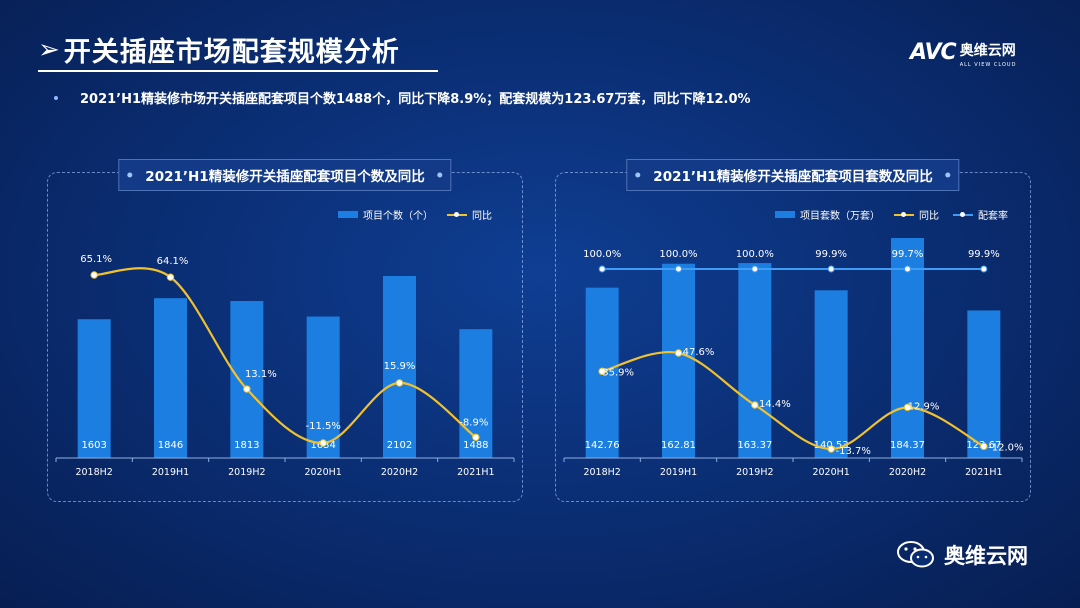  Describe the element at coordinates (231, 52) in the screenshot. I see `page-title: 开关插座市场配套规模分析` at that location.